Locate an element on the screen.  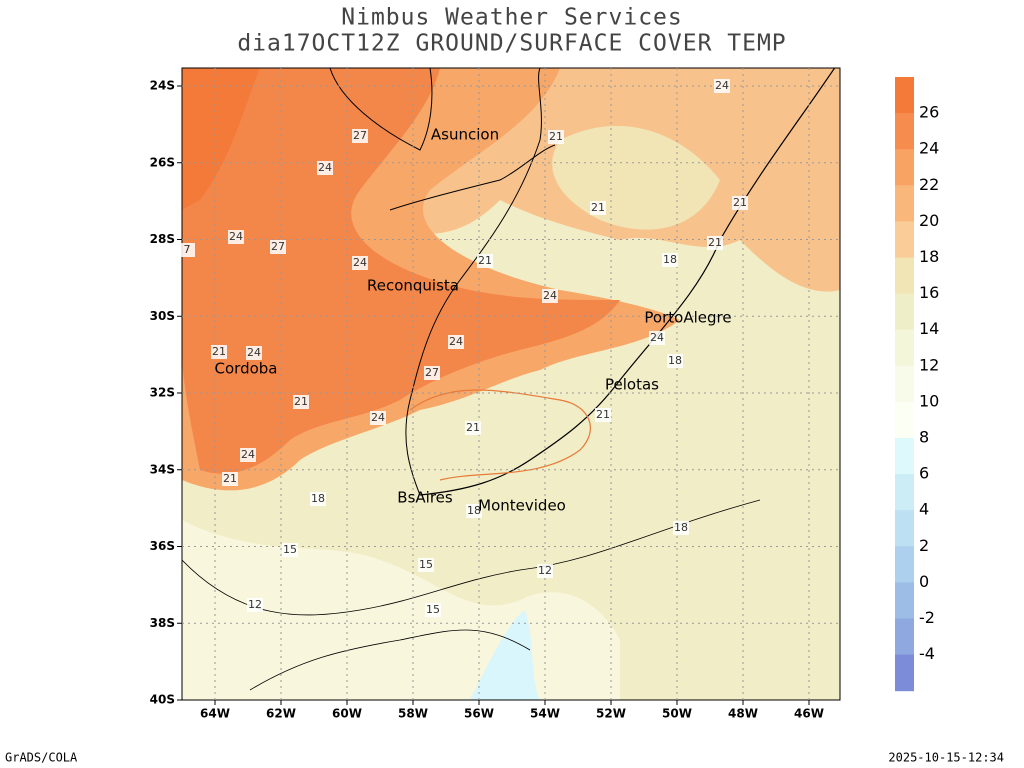
lat-tick-label: 30S is located at coordinates (162, 316).